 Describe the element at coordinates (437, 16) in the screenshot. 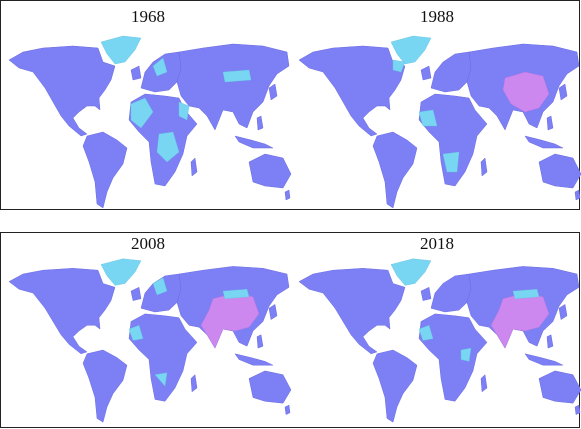

I see `map-title: 1988` at that location.